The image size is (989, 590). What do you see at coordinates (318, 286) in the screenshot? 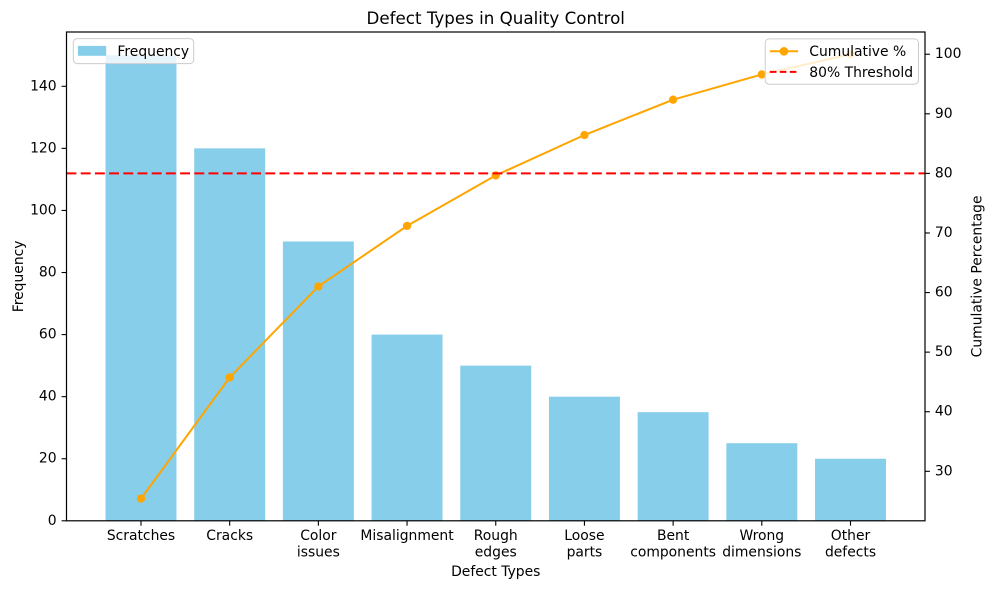
I see `cumulative-point-color-issues` at bounding box center [318, 286].